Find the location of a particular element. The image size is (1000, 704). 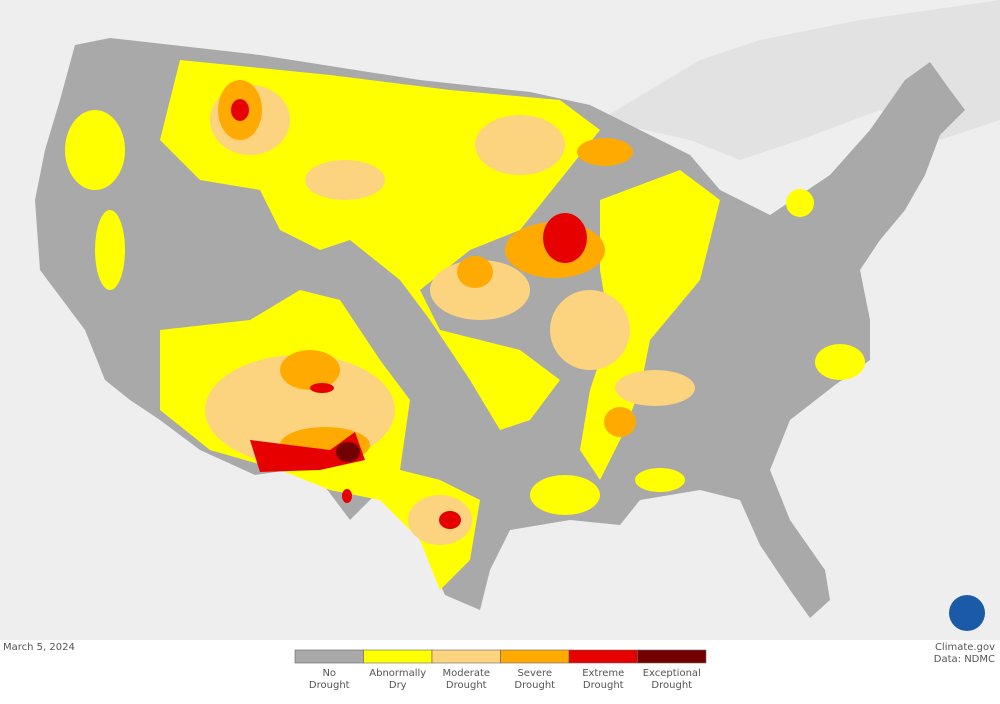

credit-label: Data: NDMC is located at coordinates (964, 659).